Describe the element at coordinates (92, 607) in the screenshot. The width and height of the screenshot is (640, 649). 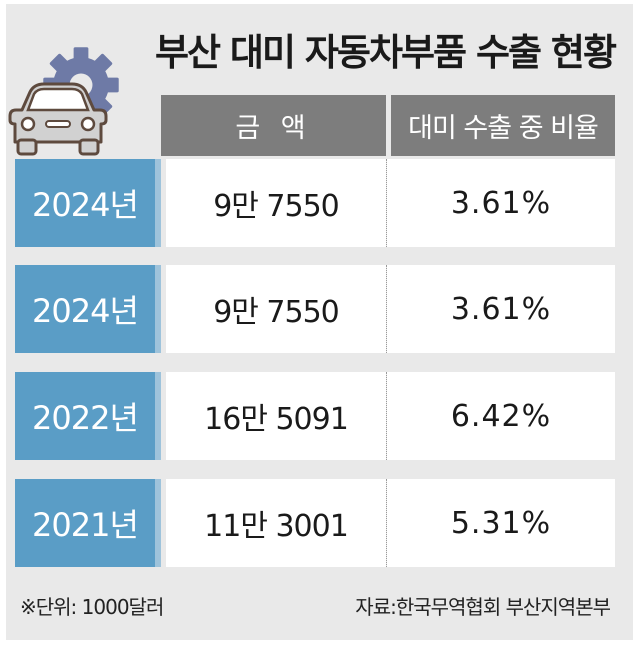
I see `unit-note: ※단위: 1000달러` at that location.